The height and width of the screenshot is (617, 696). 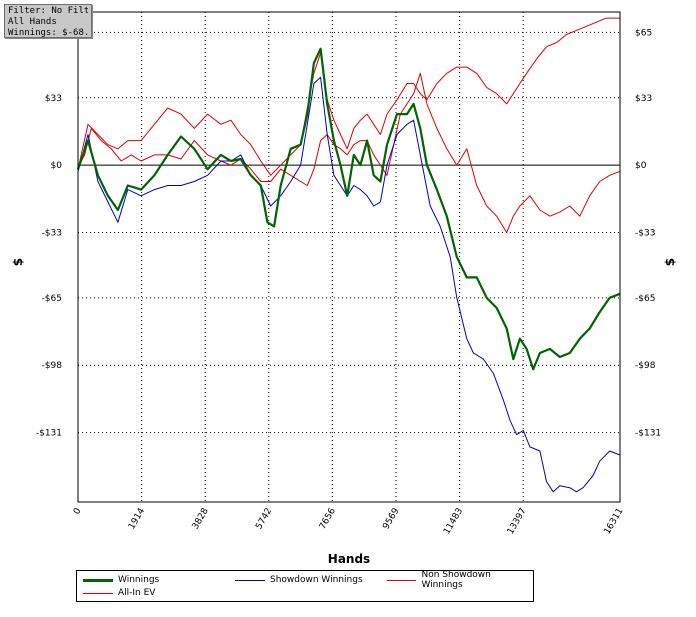 What do you see at coordinates (391, 518) in the screenshot?
I see `x-tick-label: 9569` at bounding box center [391, 518].